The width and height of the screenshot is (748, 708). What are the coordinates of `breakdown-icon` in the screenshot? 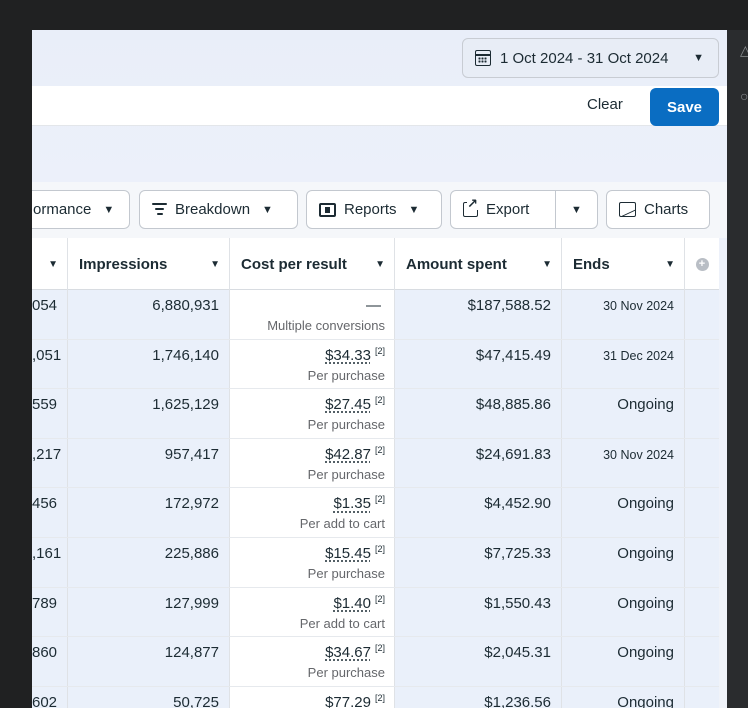 It's located at (159, 209).